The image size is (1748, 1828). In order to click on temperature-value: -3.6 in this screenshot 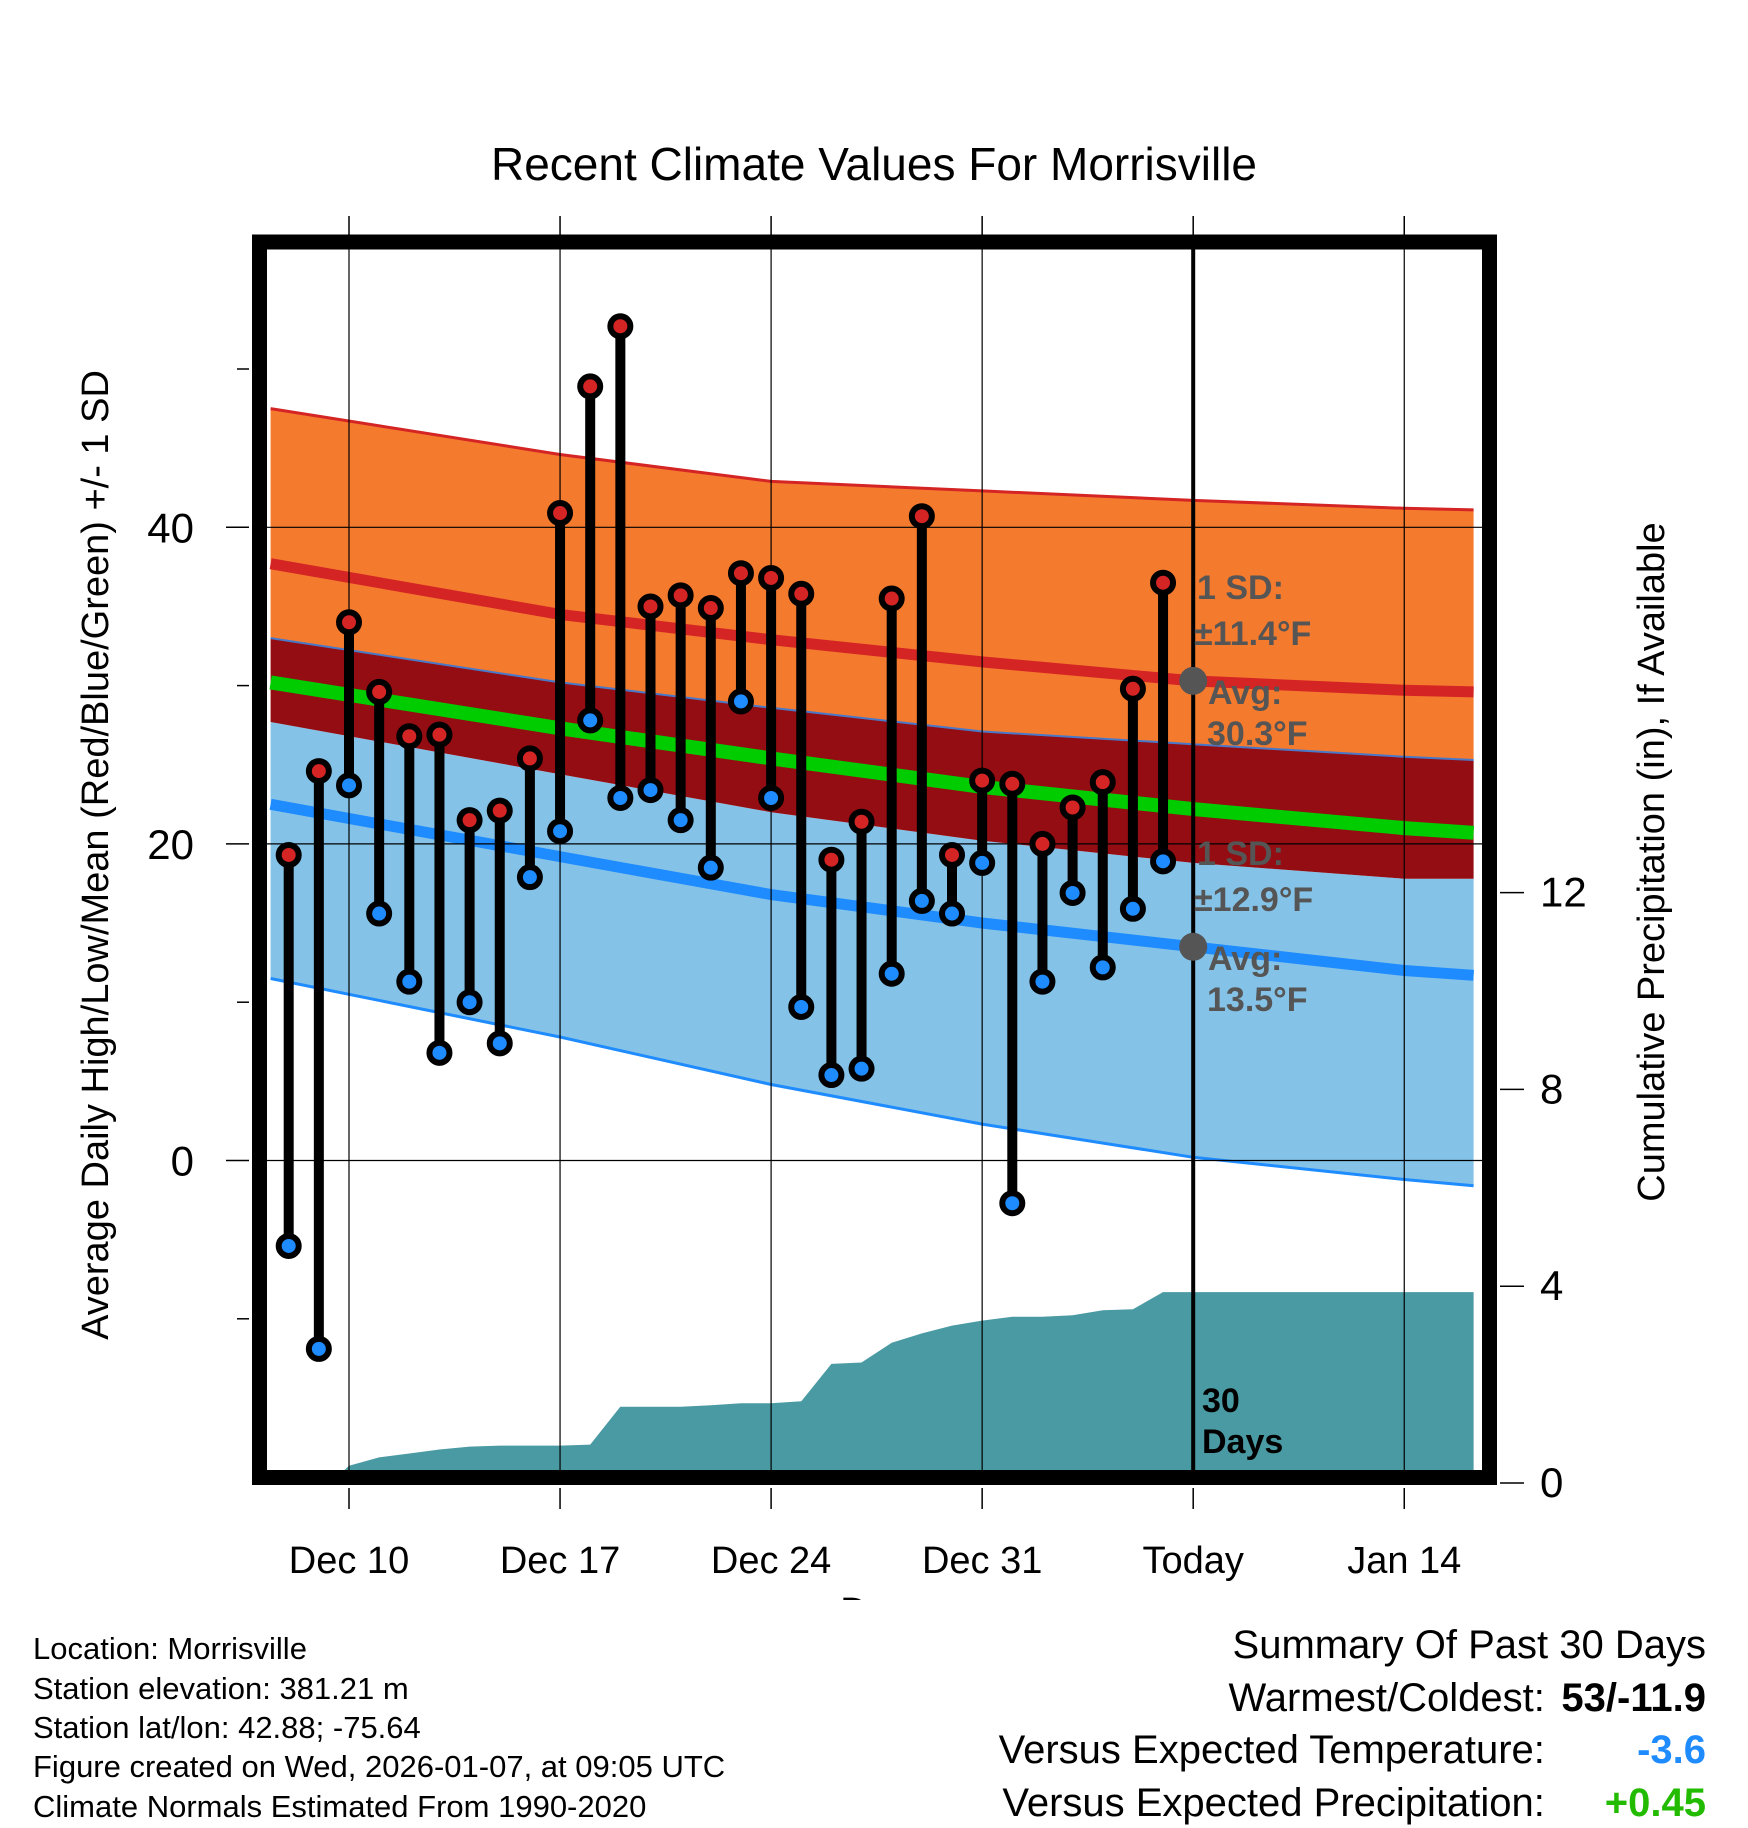, I will do `click(1671, 1750)`.